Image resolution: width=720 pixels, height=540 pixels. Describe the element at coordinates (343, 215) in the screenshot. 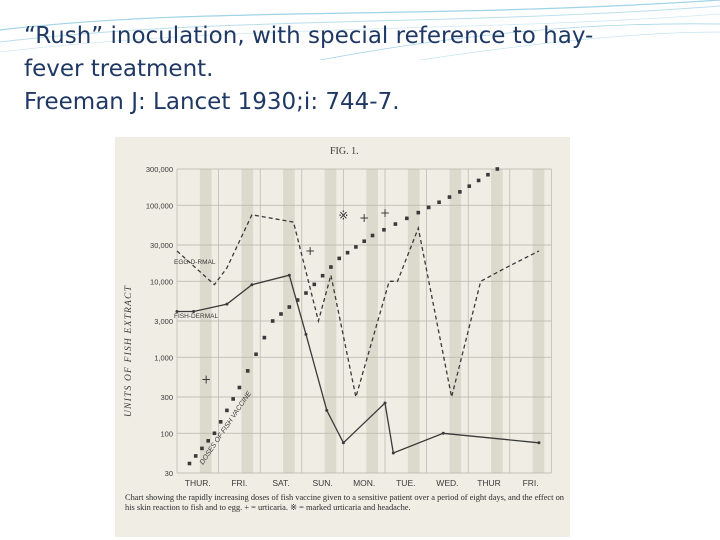

I see `marked-urticaria-marker: ※` at that location.